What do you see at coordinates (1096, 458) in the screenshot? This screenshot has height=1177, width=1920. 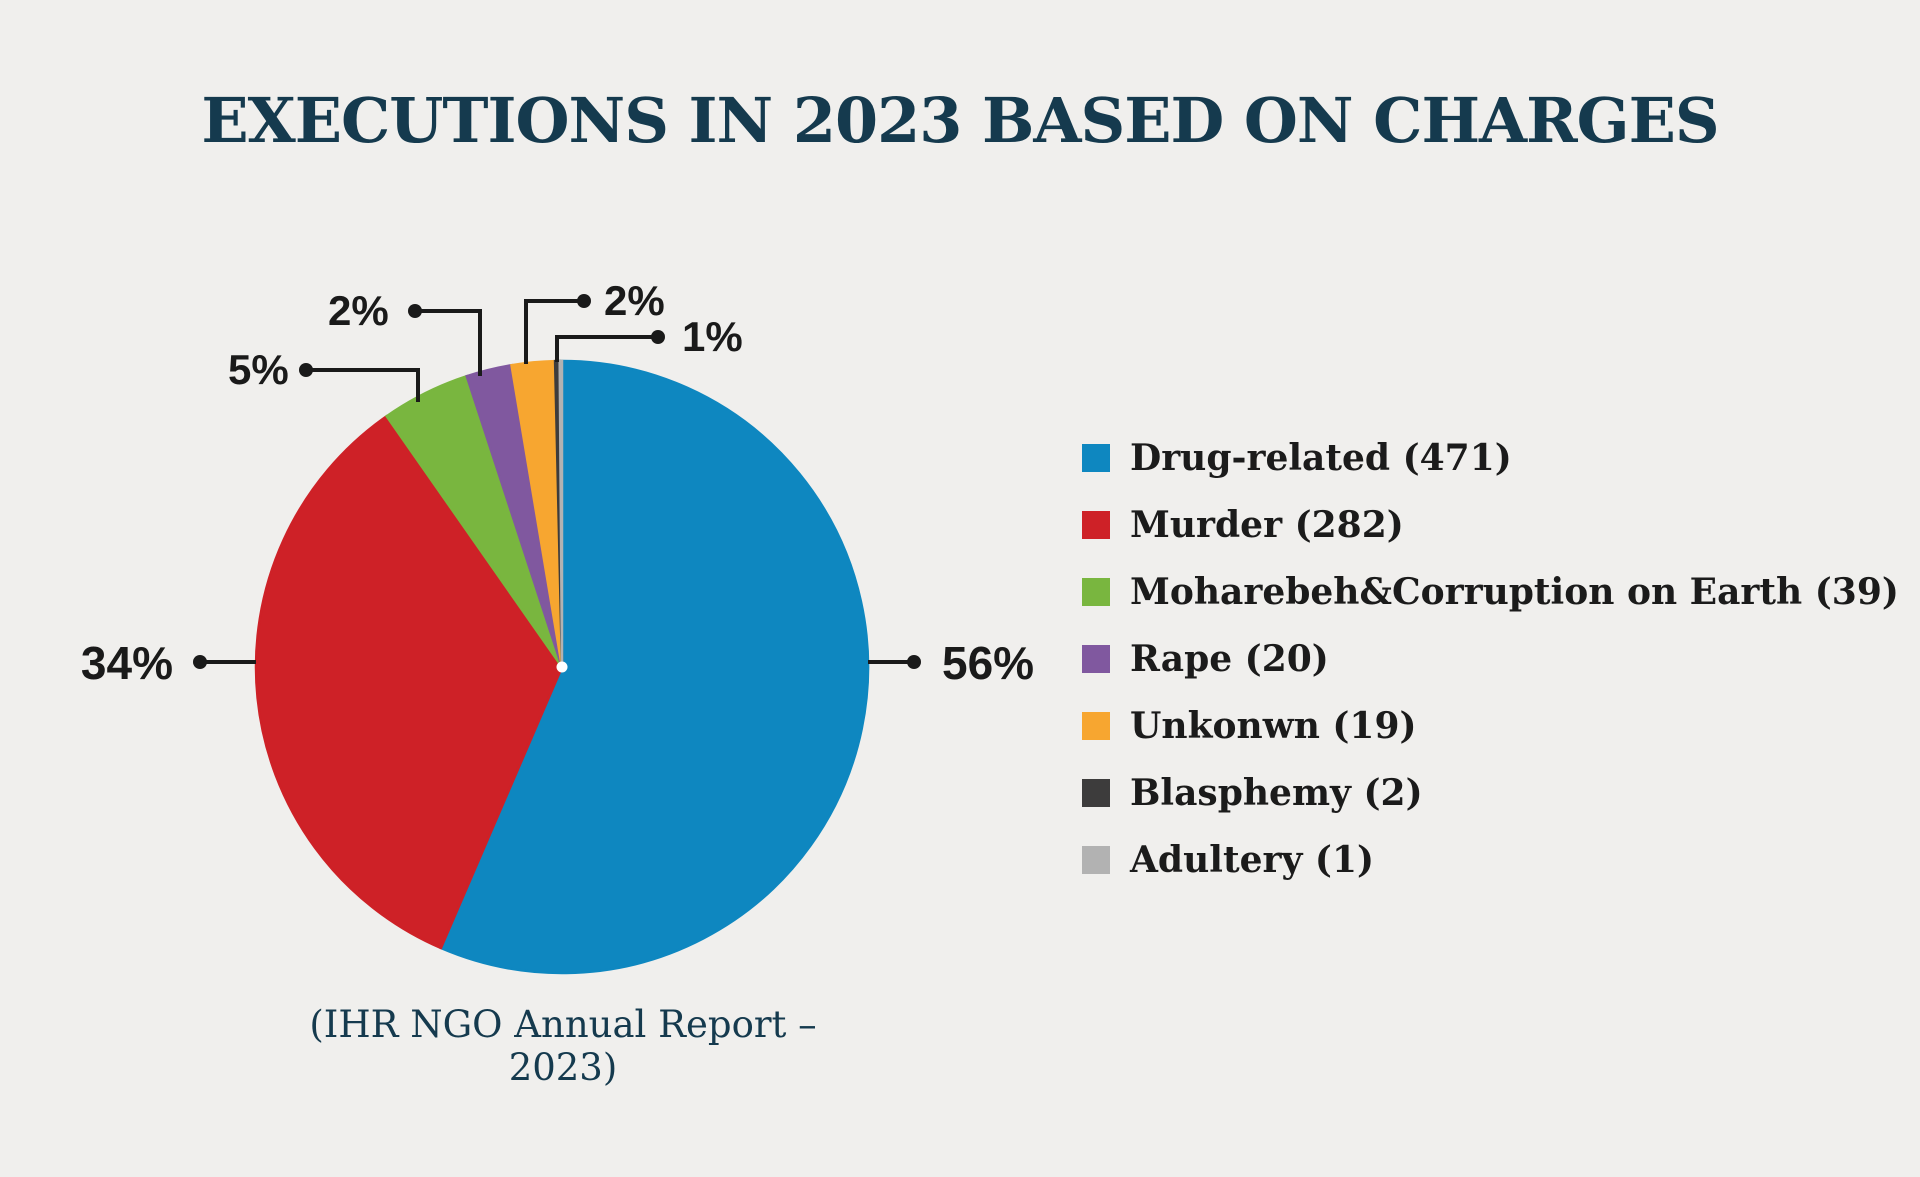 I see `legend-swatch-drug-related` at bounding box center [1096, 458].